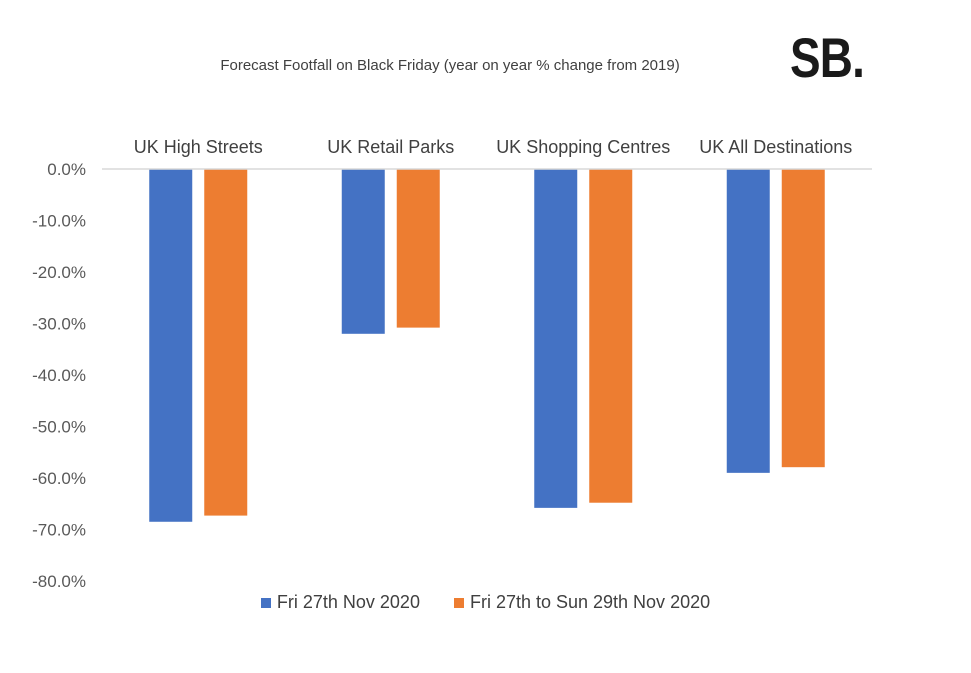  What do you see at coordinates (59, 427) in the screenshot?
I see `y-tick-label: -50.0%` at bounding box center [59, 427].